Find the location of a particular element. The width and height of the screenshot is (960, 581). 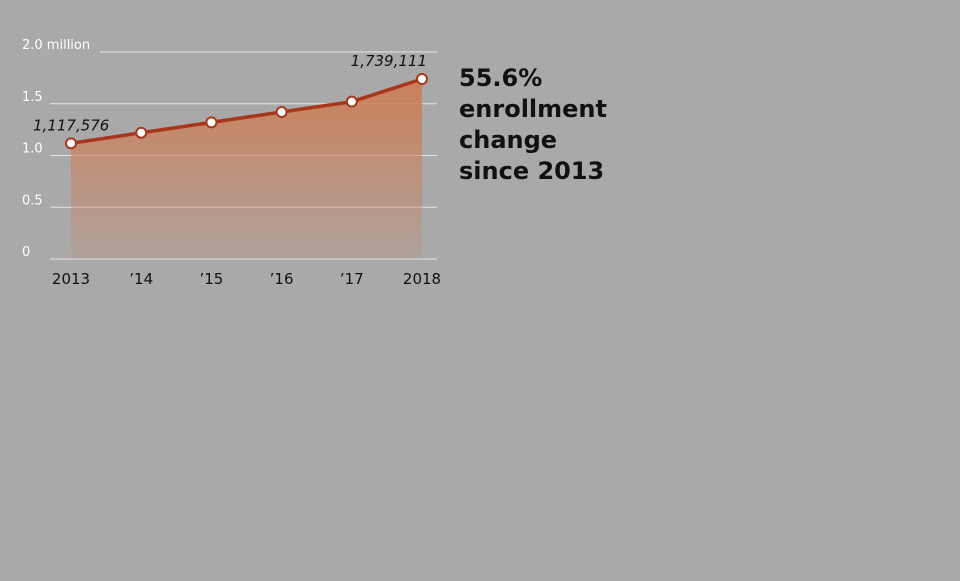

annotation: since 2013 is located at coordinates (531, 171).